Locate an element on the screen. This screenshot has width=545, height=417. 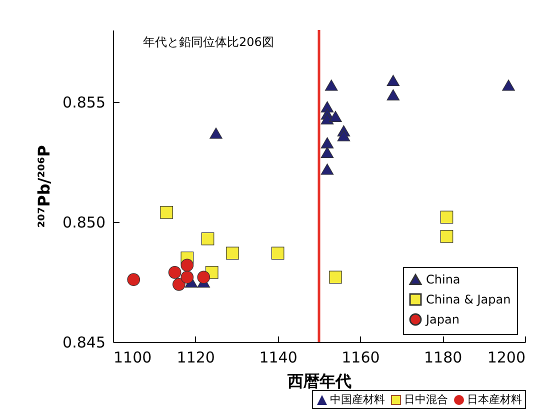
text: 中国産材料 is located at coordinates (357, 399).